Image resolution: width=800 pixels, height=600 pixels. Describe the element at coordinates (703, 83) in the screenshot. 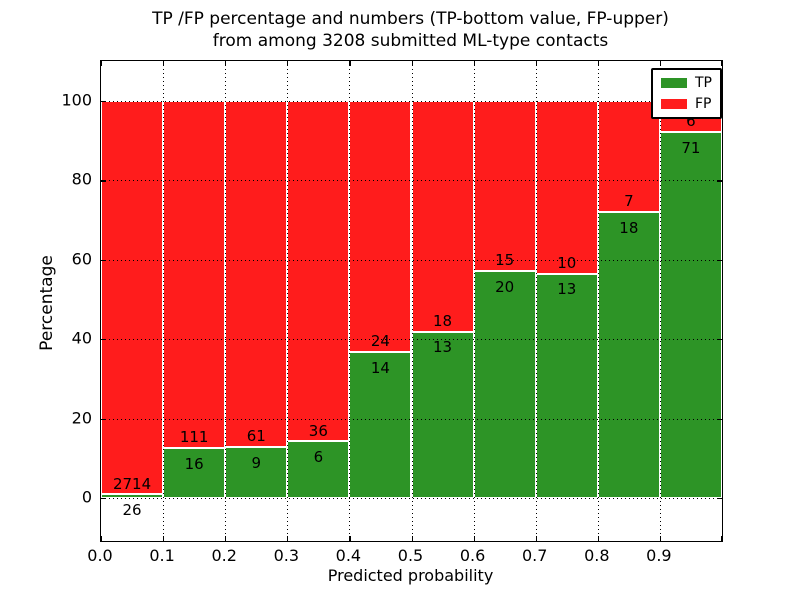

I see `legend-label: TP` at that location.